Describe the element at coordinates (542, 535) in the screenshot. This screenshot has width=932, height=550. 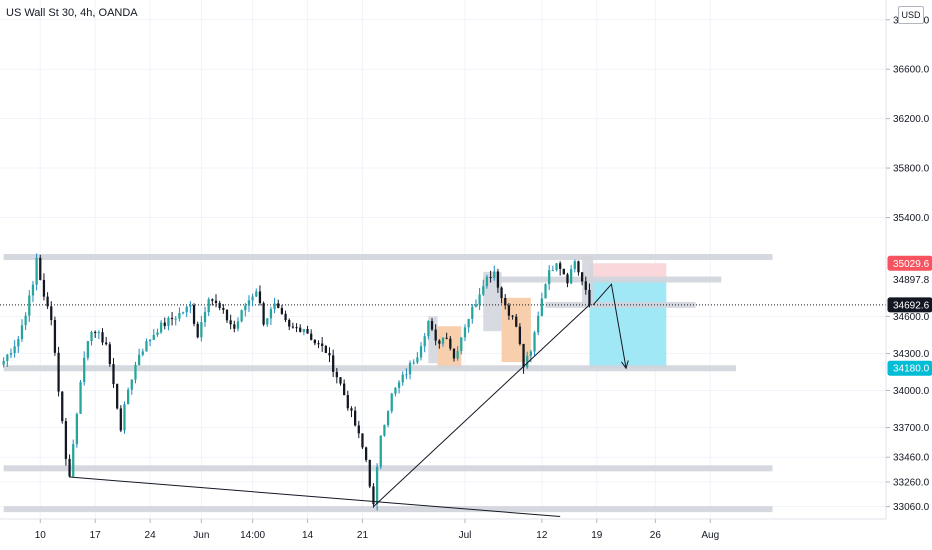
I see `time-tick-label: 12` at that location.